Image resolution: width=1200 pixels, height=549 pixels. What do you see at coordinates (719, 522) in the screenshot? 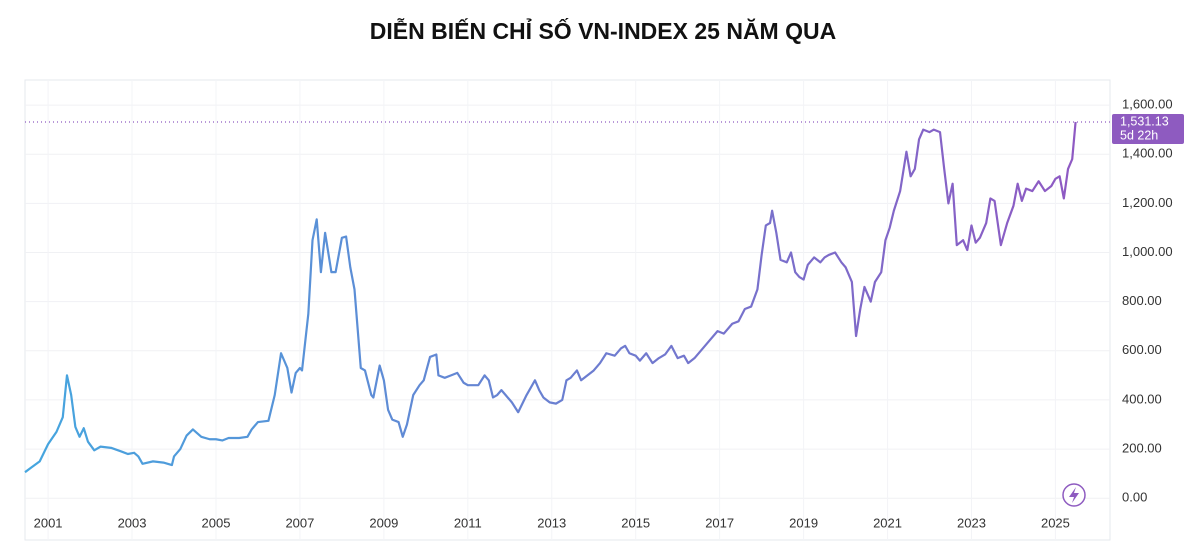
I see `x-tick-label: 2017` at bounding box center [719, 522].